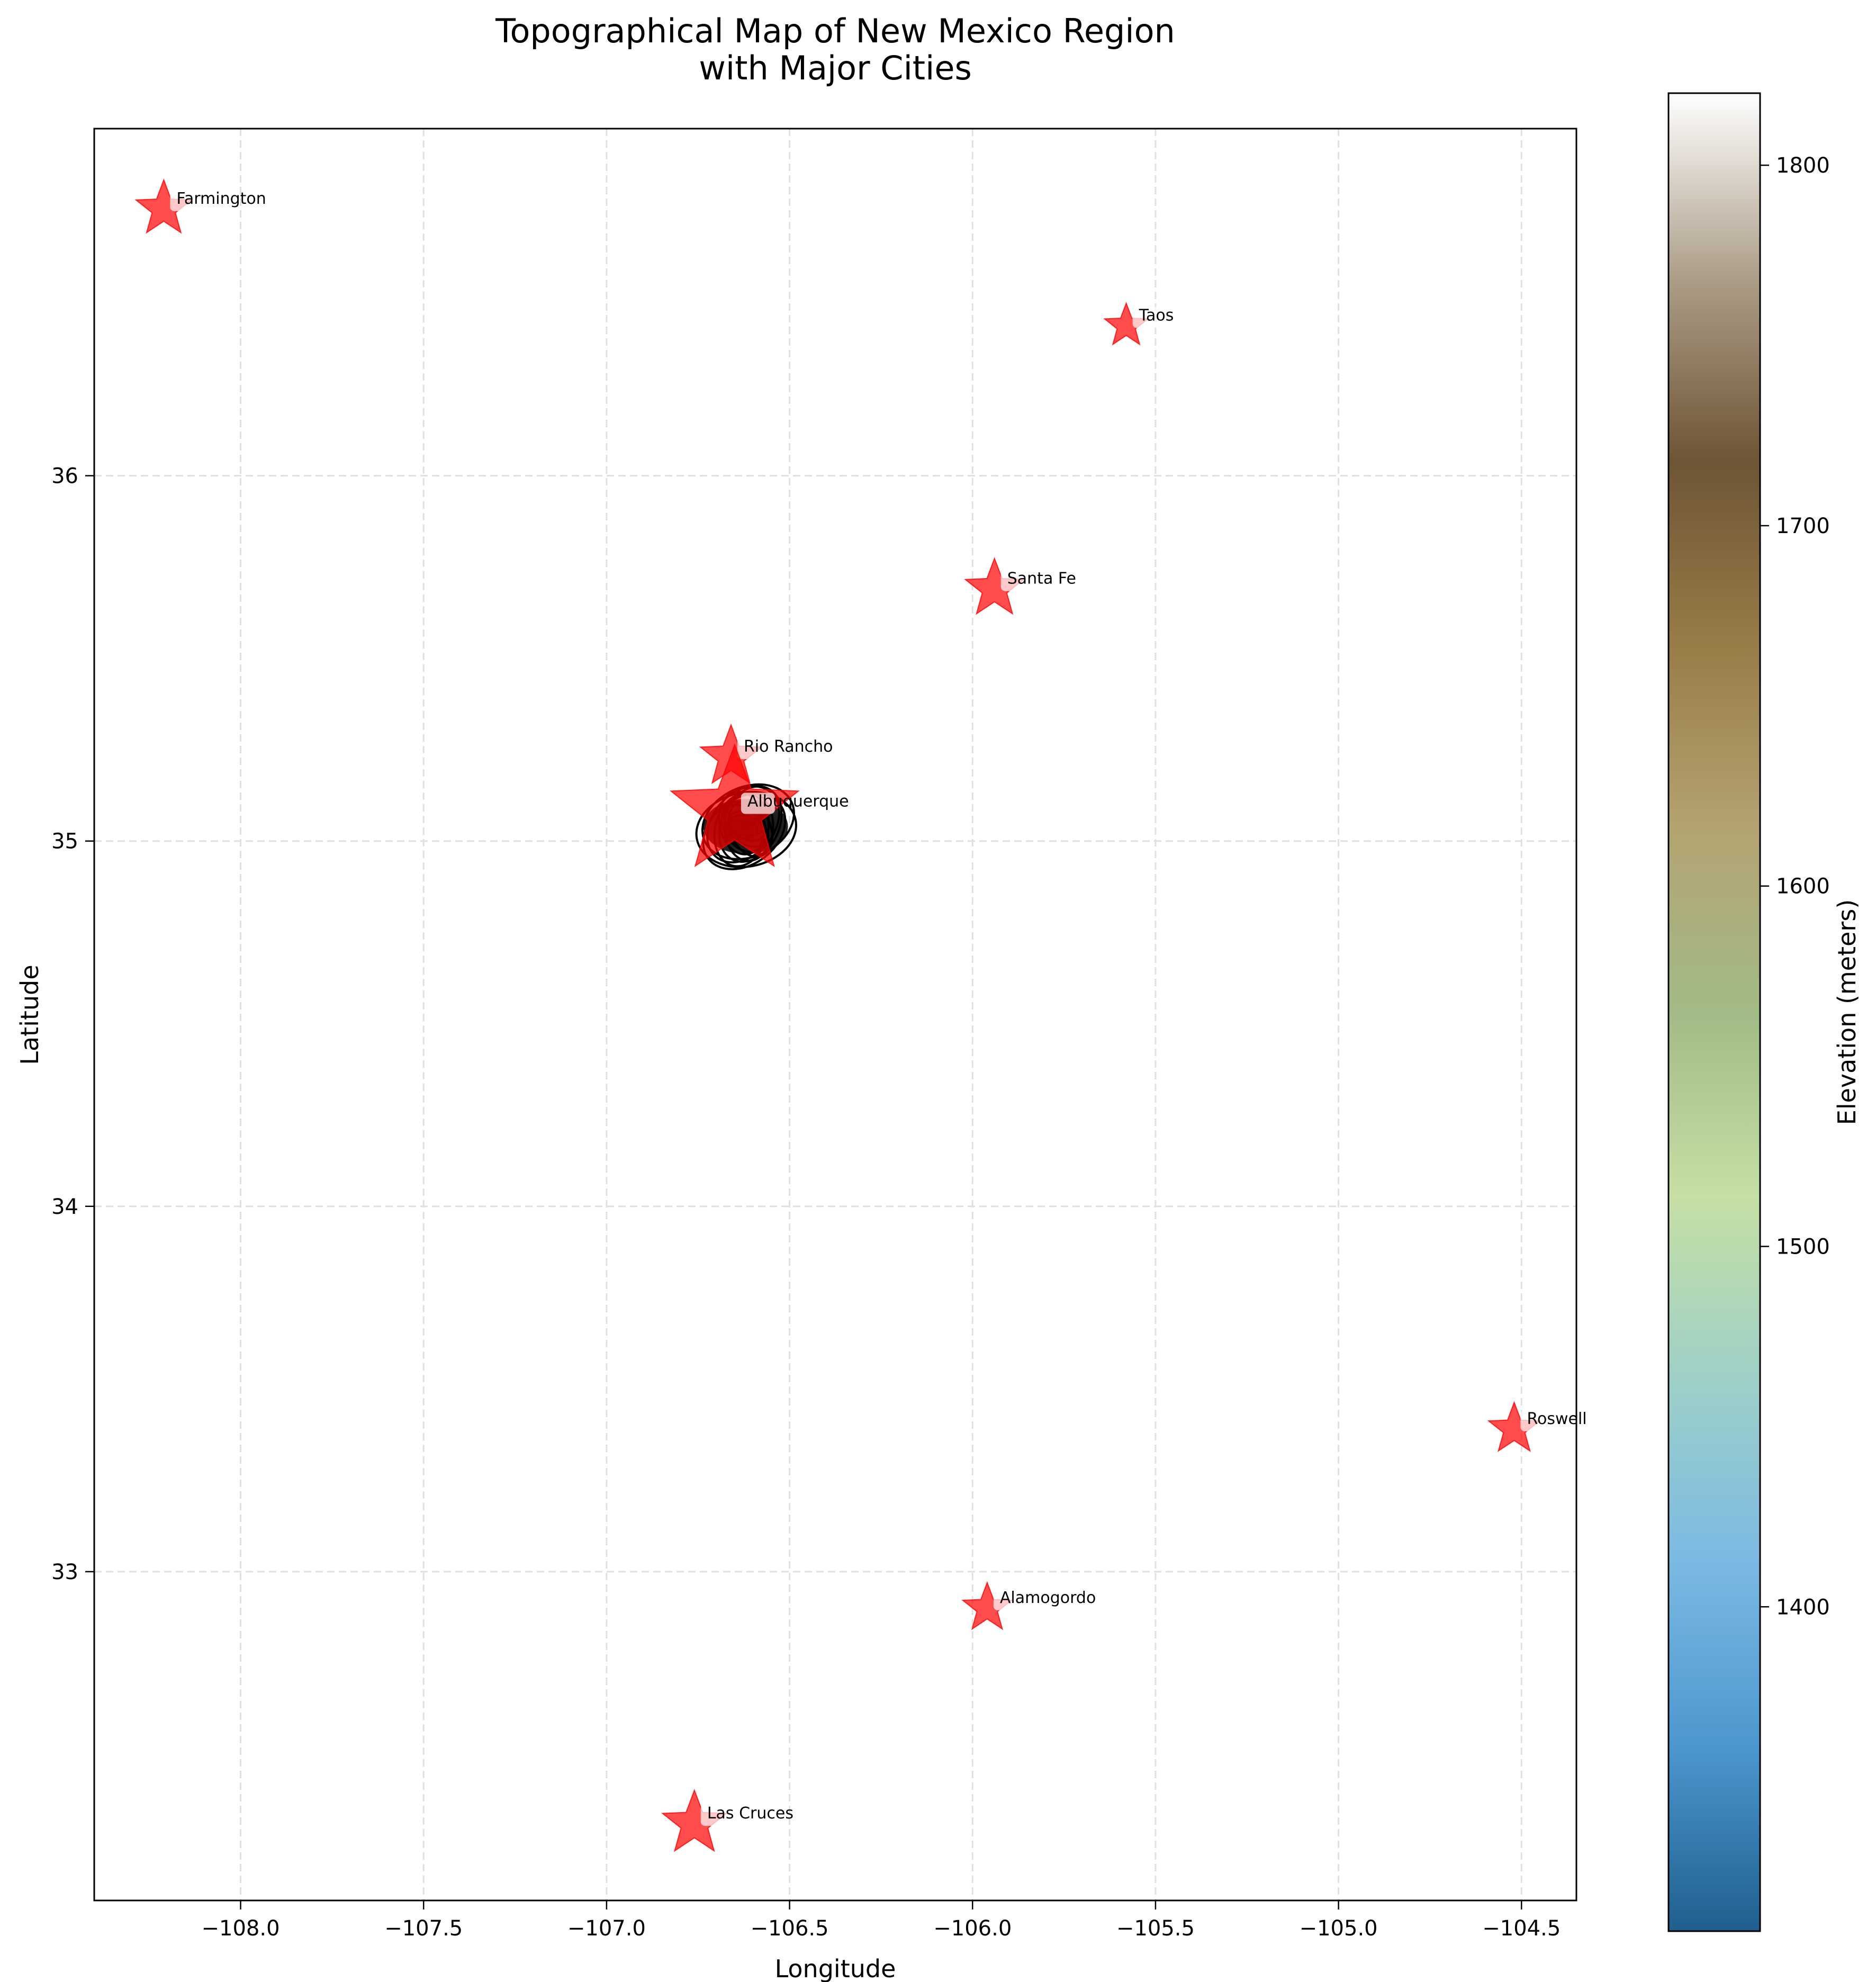 This screenshot has height=1982, width=1876. Describe the element at coordinates (973, 1928) in the screenshot. I see `x-tick-label: −106.0` at that location.